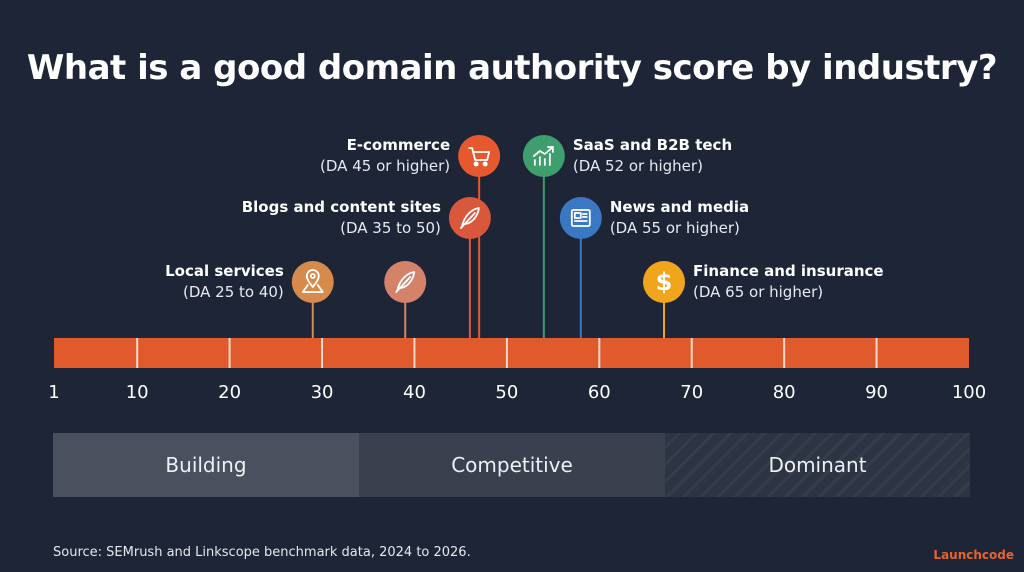 This screenshot has width=1024, height=572. What do you see at coordinates (233, 292) in the screenshot?
I see `marker-range: (DA 25 to 40)` at bounding box center [233, 292].